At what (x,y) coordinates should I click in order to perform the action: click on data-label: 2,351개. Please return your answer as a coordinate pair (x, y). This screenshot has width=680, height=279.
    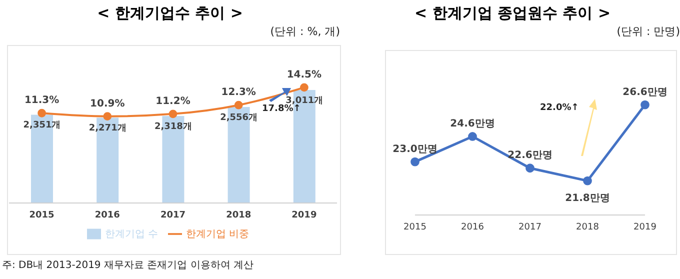
    Looking at the image, I should click on (42, 125).